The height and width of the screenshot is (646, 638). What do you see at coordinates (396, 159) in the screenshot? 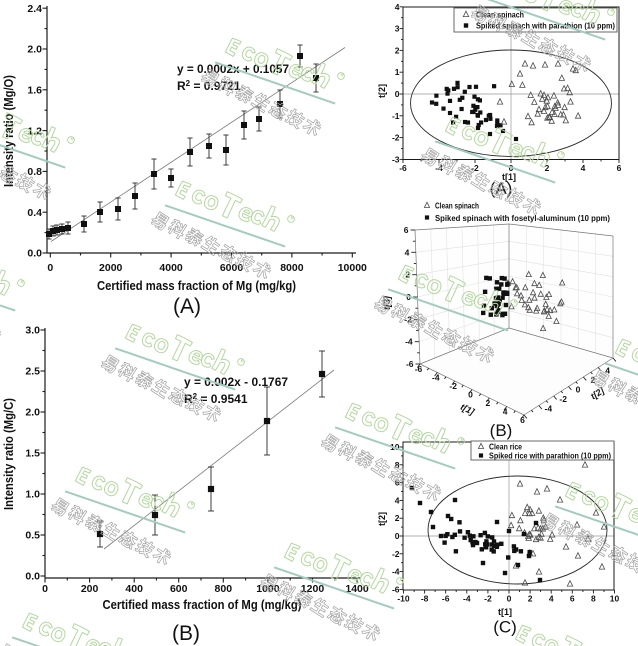
I see `svg-text: -3` at bounding box center [396, 159].